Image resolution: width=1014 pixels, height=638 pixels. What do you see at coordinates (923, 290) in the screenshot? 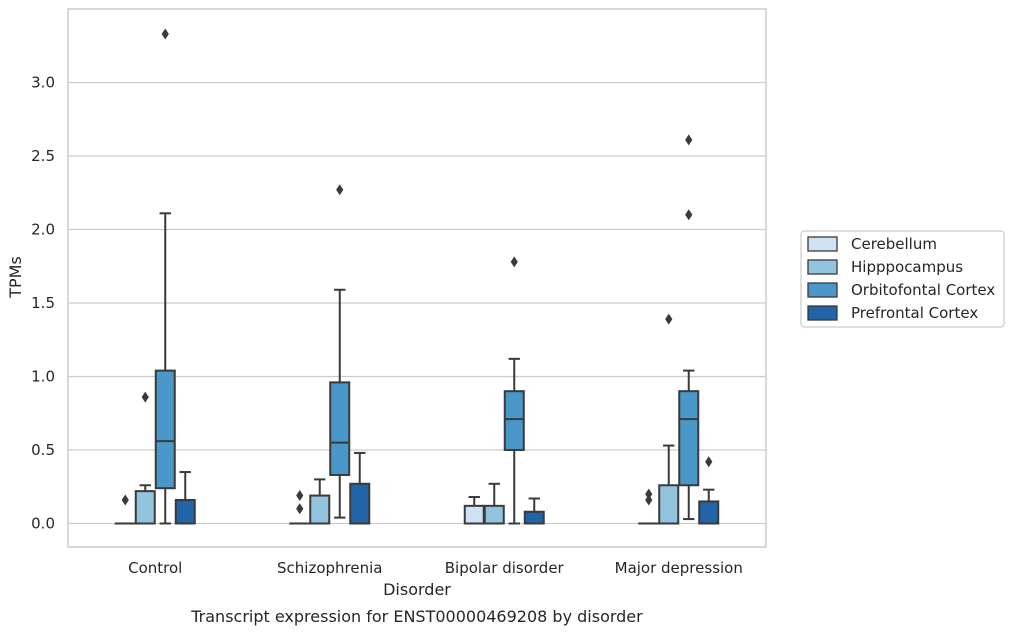
I see `legend-label: Orbitofontal Cortex` at bounding box center [923, 290].